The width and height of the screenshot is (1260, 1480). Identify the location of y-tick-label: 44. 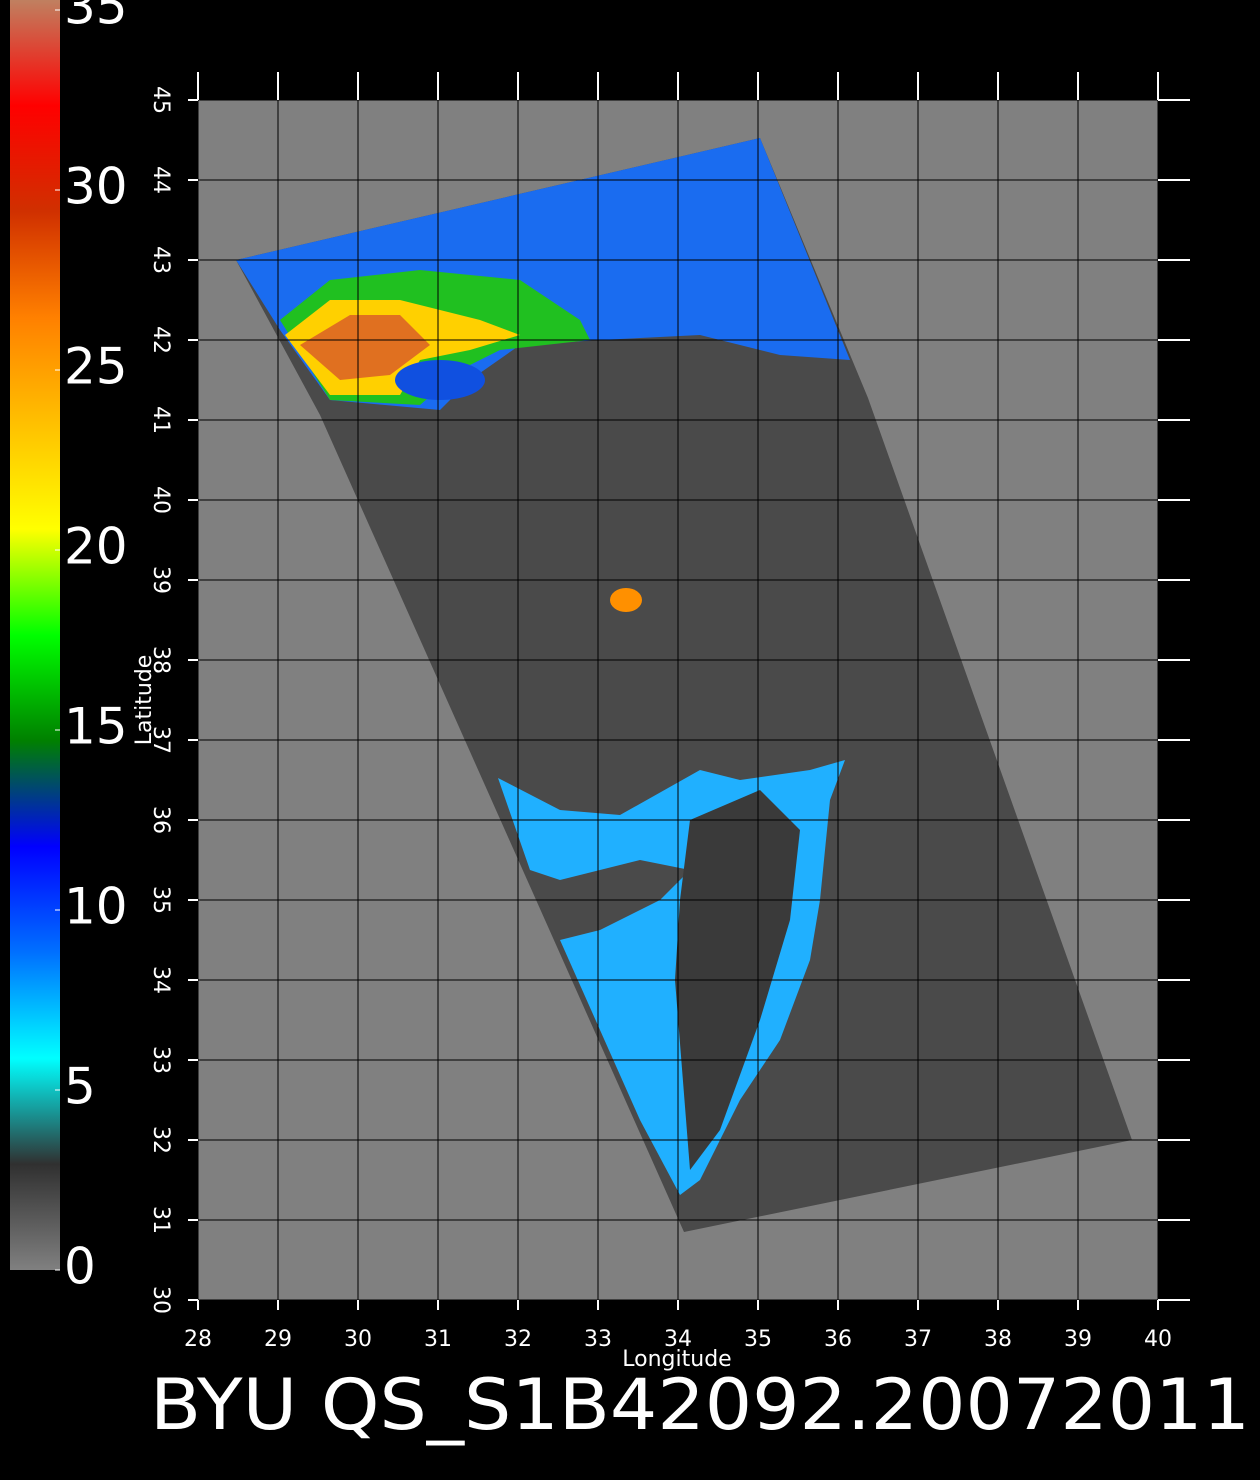
(160, 180).